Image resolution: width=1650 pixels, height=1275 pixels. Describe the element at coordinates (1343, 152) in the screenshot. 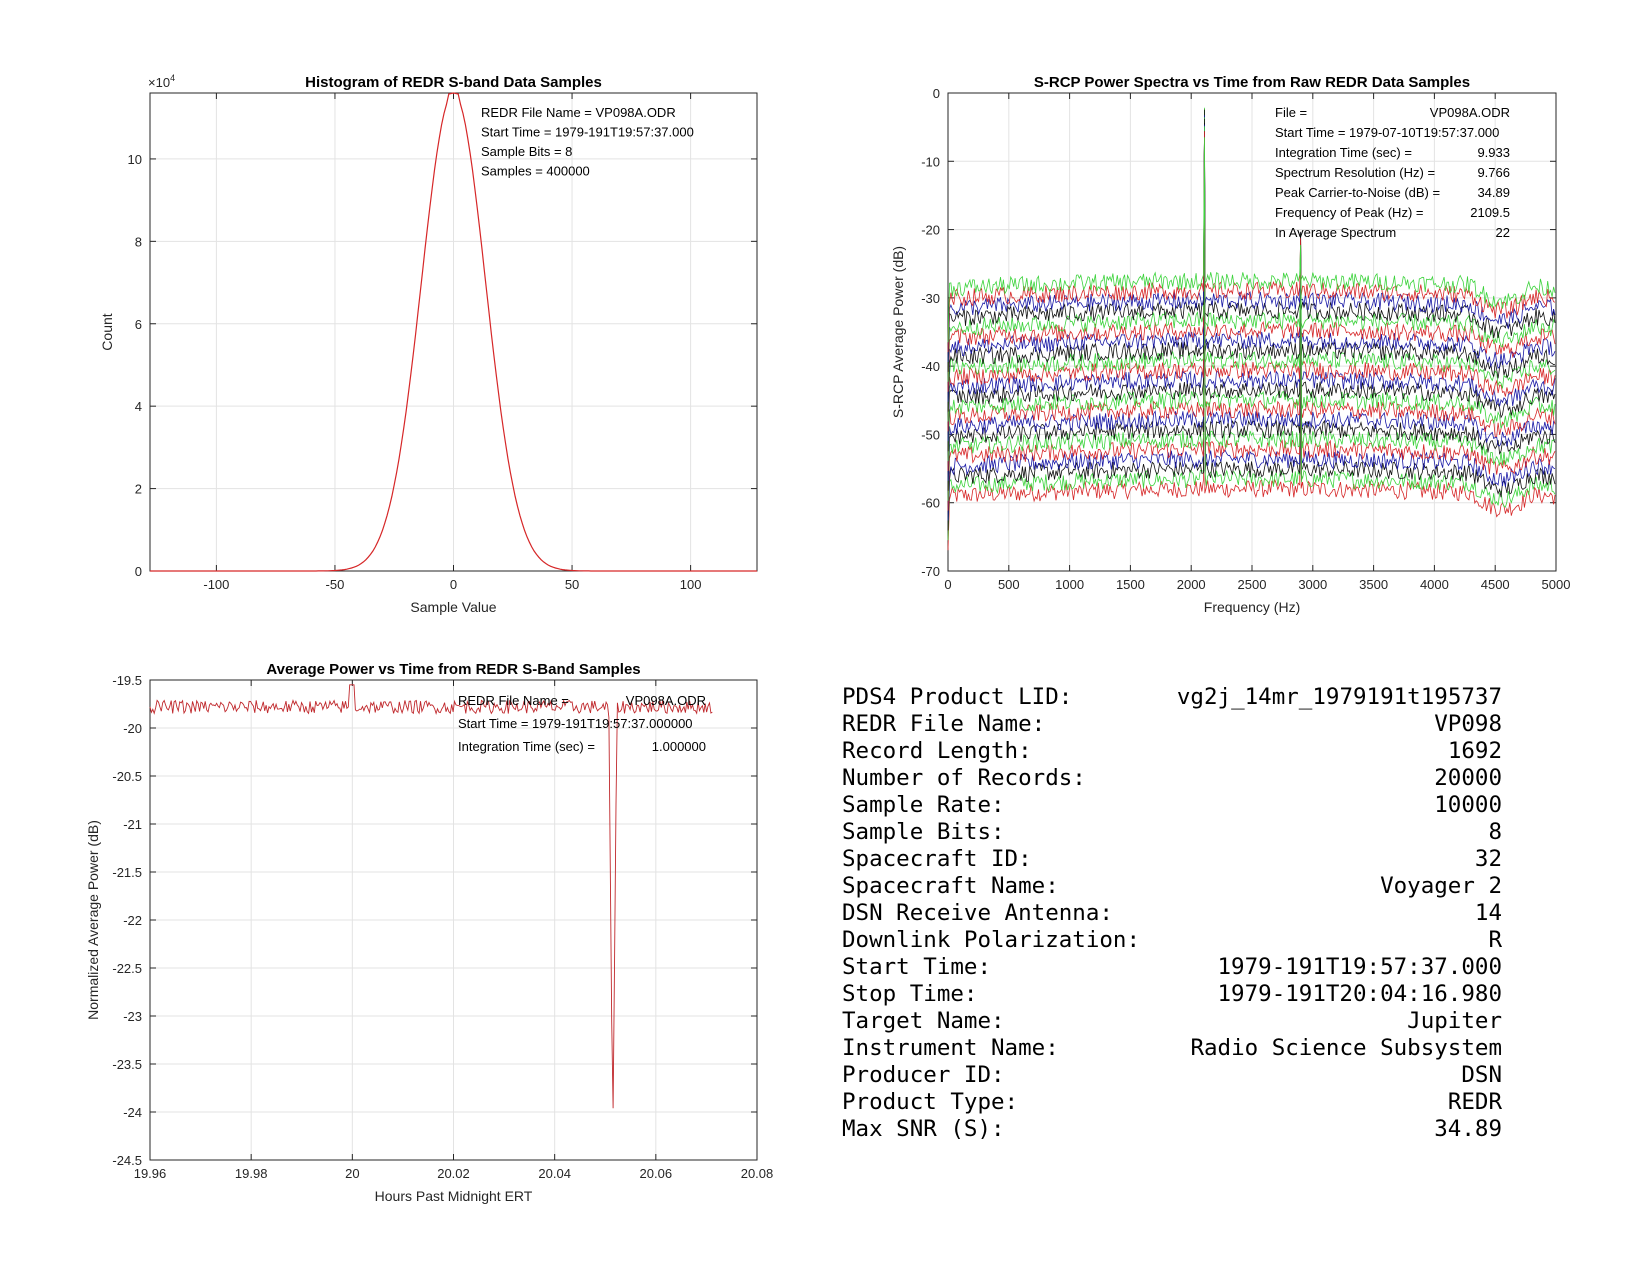

I see `spectra-annotation-label: Integration Time (sec) =` at that location.